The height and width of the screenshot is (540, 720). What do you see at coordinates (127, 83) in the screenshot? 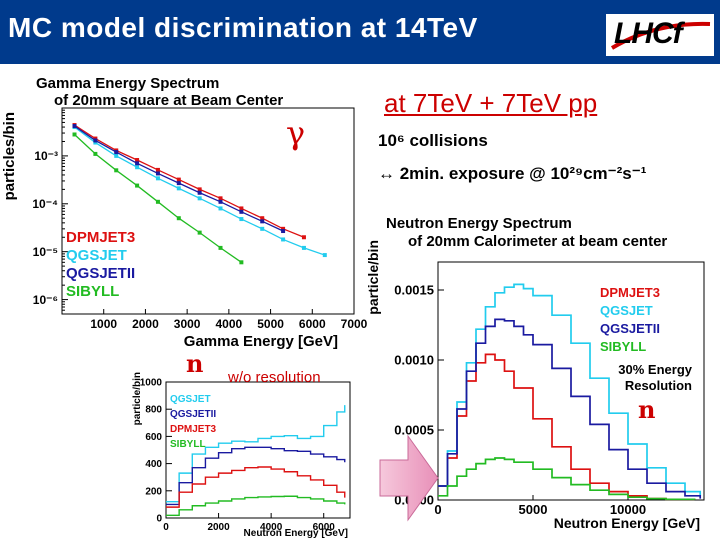
I see `chart-title-line: Gamma Energy Spectrum` at bounding box center [127, 83].